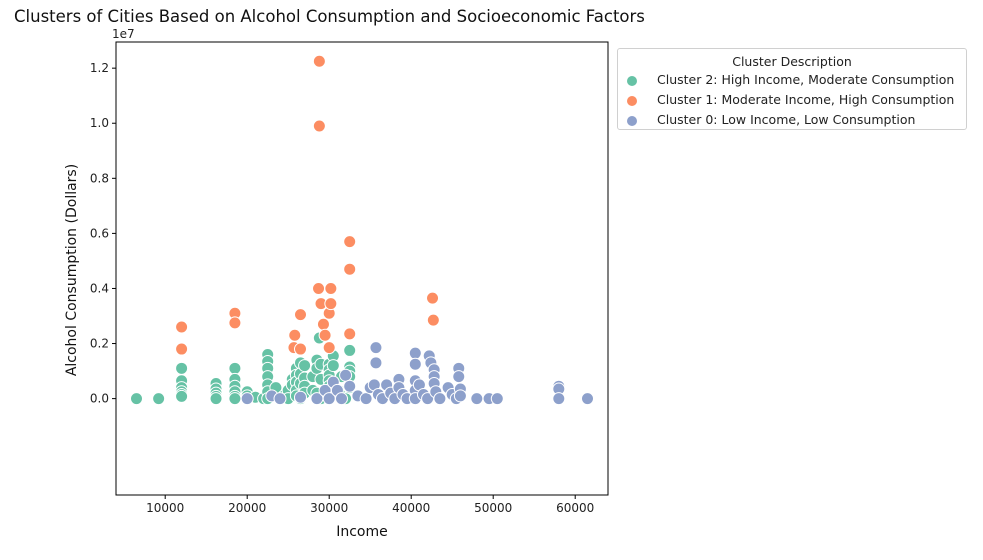 The width and height of the screenshot is (983, 560). I want to click on x-tick-label: 40000, so click(411, 508).